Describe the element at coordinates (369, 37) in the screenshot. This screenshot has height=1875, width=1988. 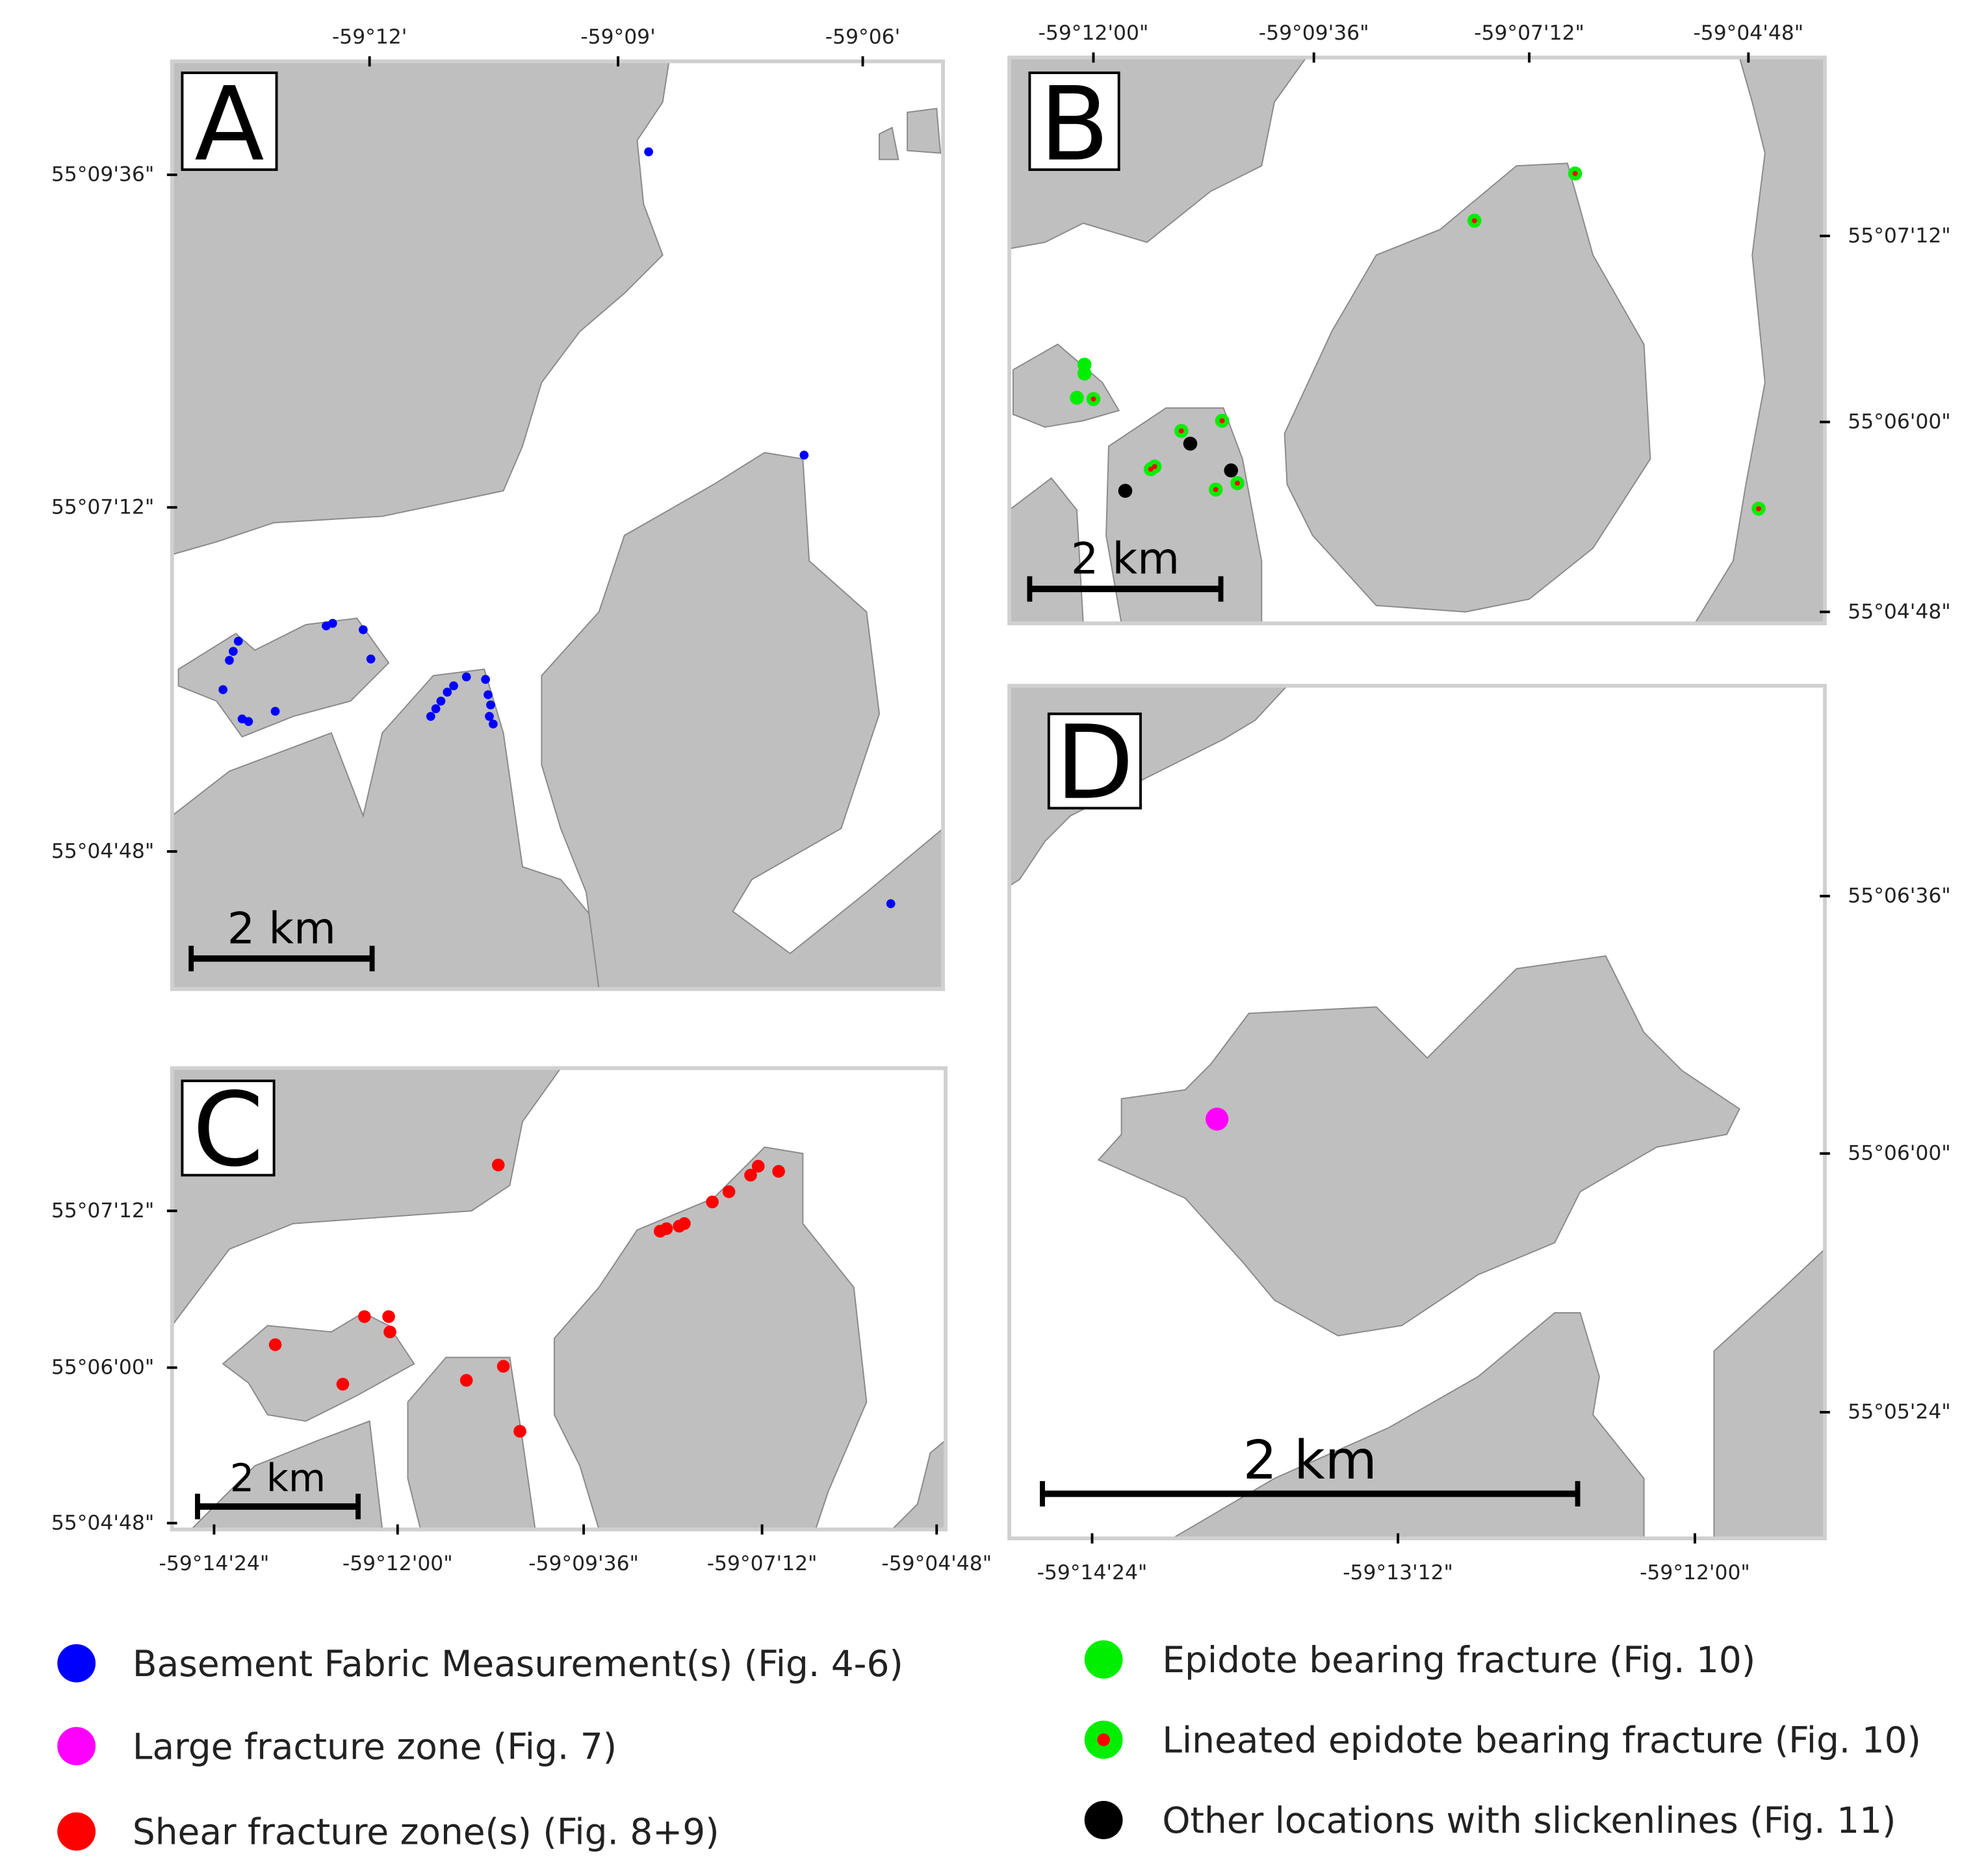
I see `lon-tick-label: -59°12'` at that location.